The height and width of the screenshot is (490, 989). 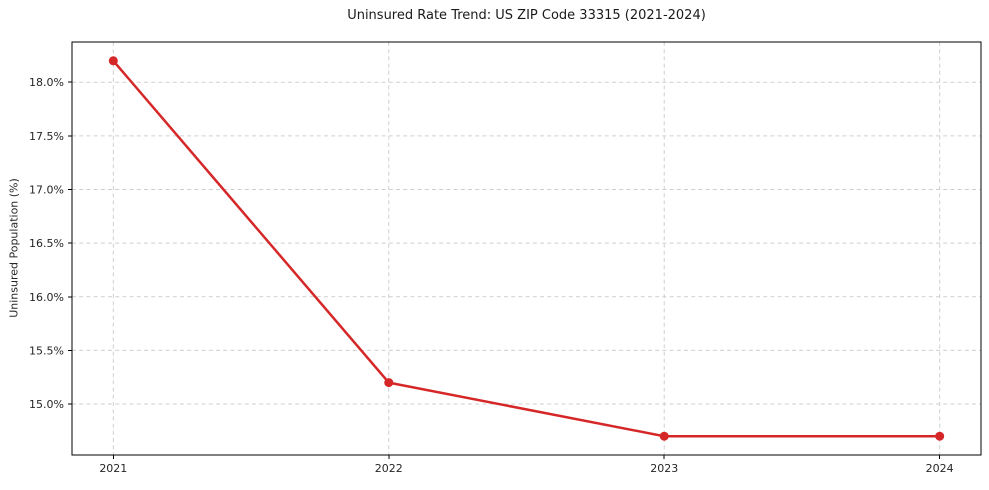 I want to click on x-tick-label: 2021, so click(x=113, y=468).